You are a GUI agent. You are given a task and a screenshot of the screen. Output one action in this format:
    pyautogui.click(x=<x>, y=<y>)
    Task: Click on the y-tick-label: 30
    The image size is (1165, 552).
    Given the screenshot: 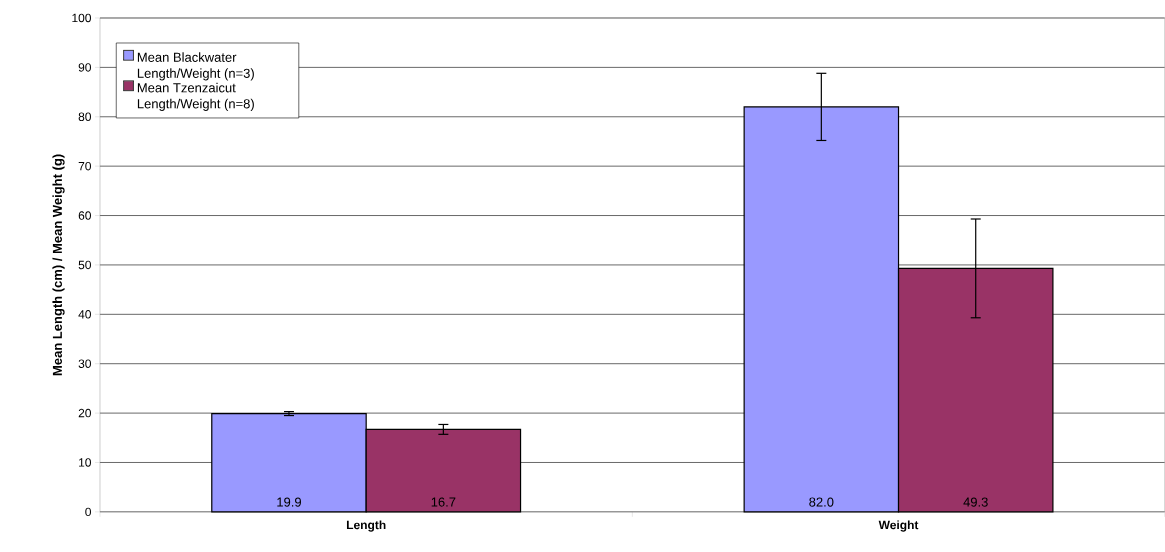 What is the action you would take?
    pyautogui.click(x=84, y=364)
    